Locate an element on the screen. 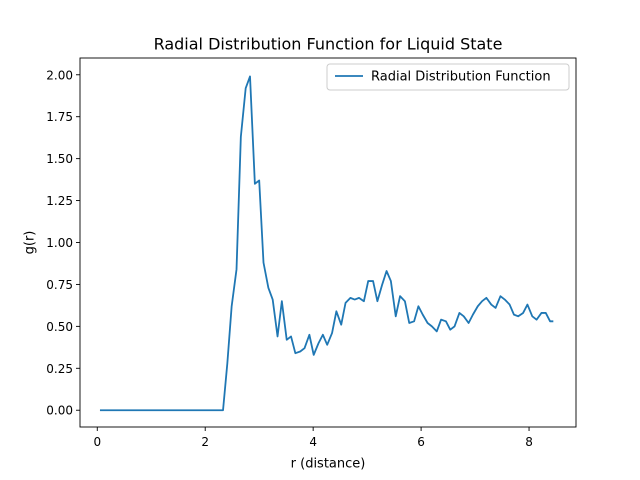 This screenshot has width=640, height=480. y-tick-label: 1.00 is located at coordinates (59, 243).